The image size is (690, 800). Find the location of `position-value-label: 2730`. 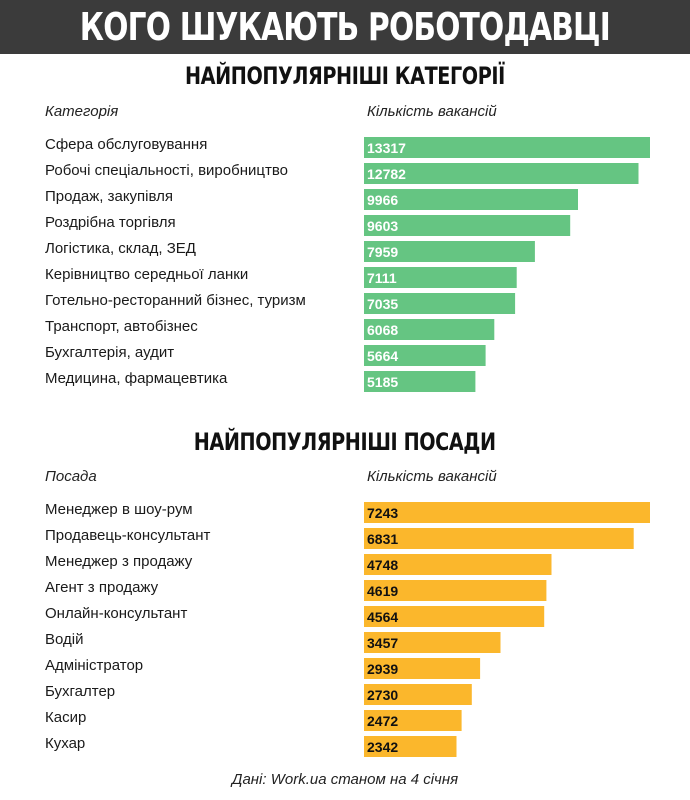

position-value-label: 2730 is located at coordinates (382, 695).